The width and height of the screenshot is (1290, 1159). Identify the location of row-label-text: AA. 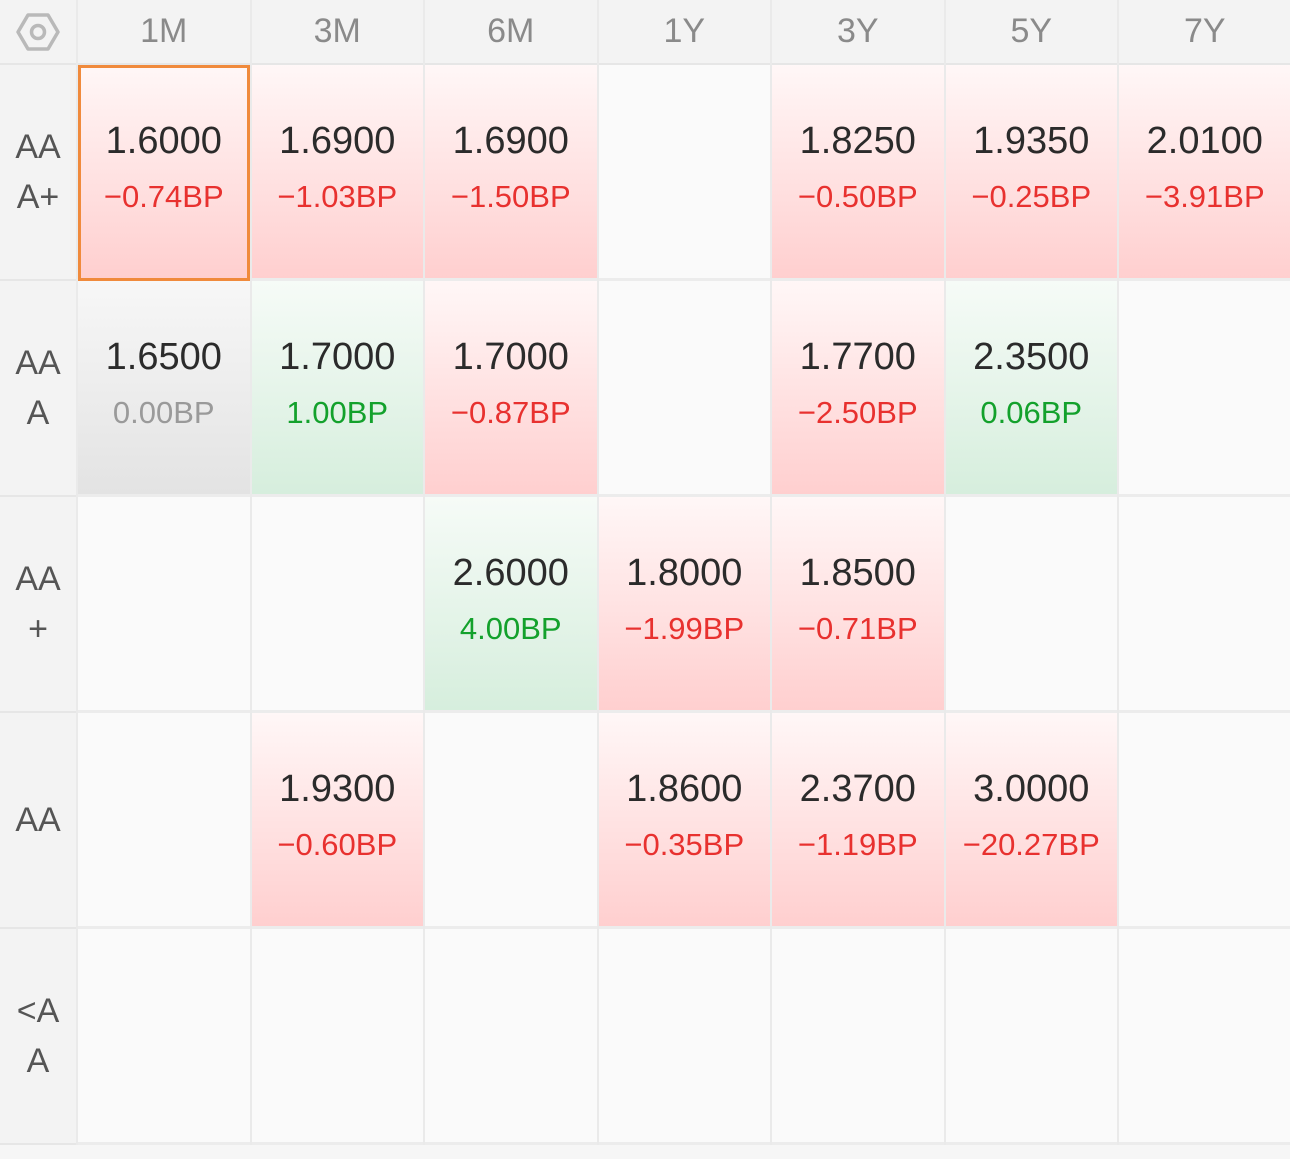
(38, 820).